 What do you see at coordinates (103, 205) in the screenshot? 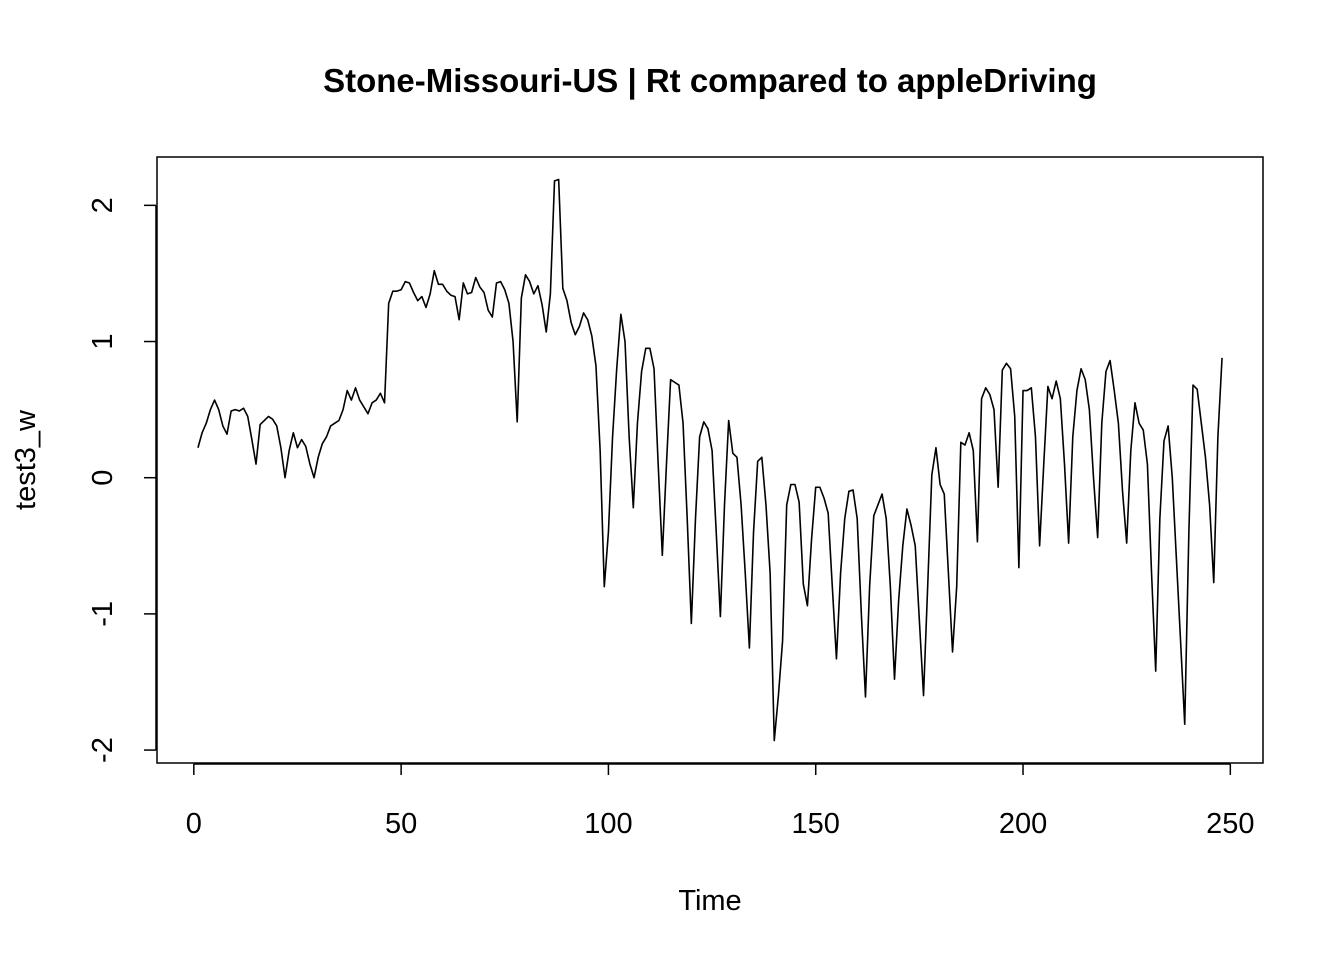
I see `y-tick-label: 2` at bounding box center [103, 205].